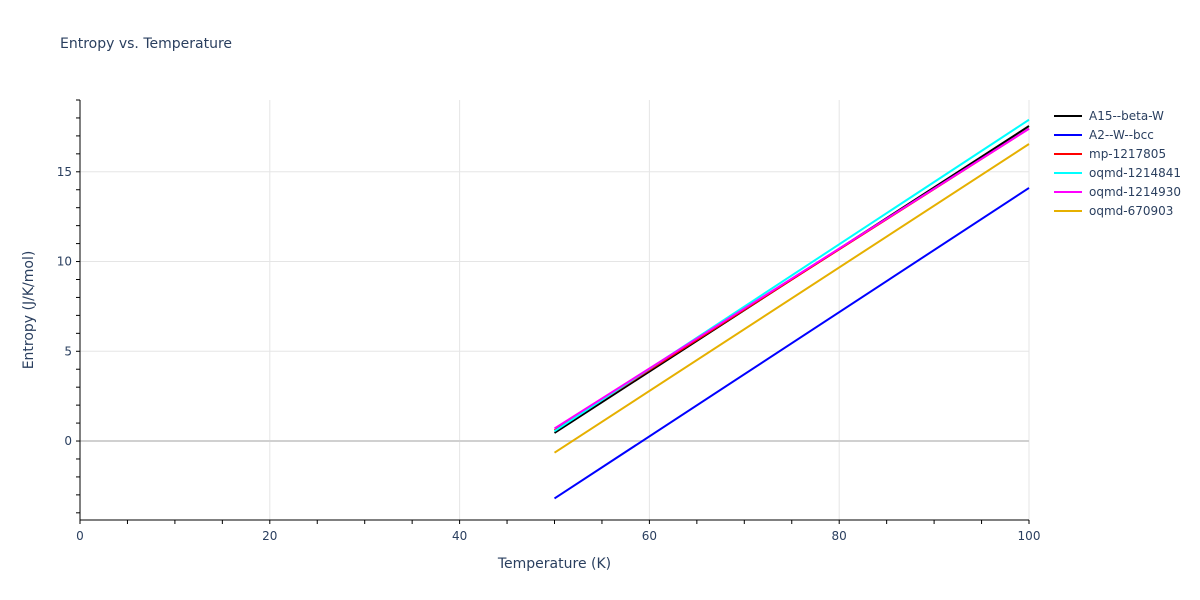 Image resolution: width=1200 pixels, height=600 pixels. Describe the element at coordinates (1135, 172) in the screenshot. I see `legend-label: oqmd-1214841` at that location.